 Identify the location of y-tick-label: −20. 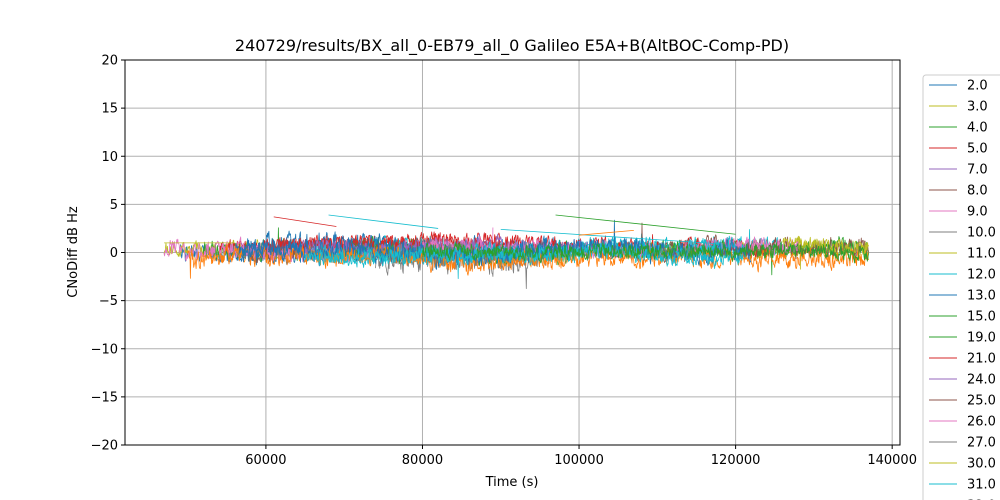
(104, 446).